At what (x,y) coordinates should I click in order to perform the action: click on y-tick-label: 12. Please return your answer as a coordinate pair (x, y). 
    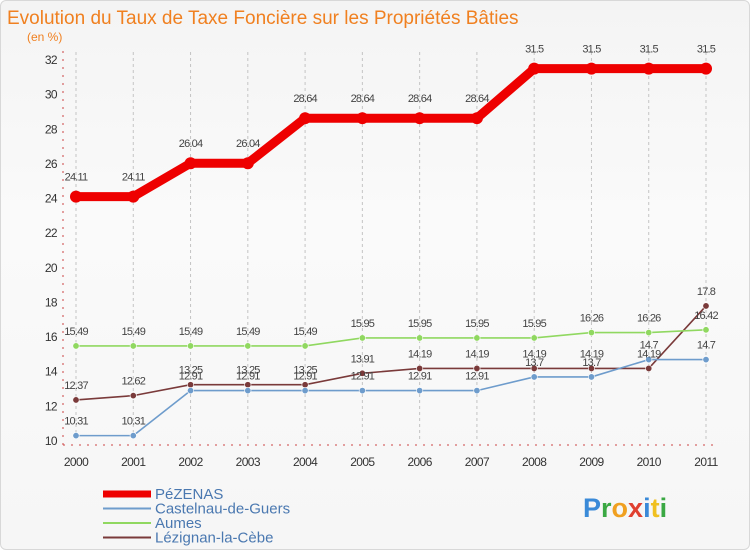
    Looking at the image, I should click on (51, 406).